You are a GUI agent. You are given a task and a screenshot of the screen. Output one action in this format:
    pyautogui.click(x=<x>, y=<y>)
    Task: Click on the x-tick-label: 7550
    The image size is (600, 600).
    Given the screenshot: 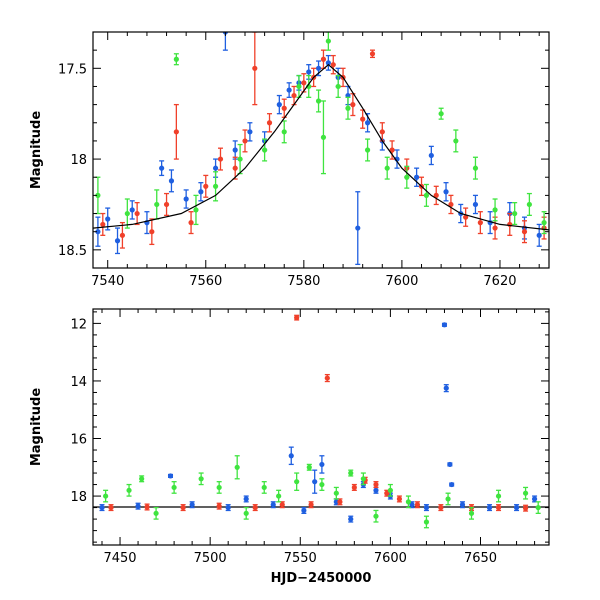 What is the action you would take?
    pyautogui.click(x=300, y=558)
    